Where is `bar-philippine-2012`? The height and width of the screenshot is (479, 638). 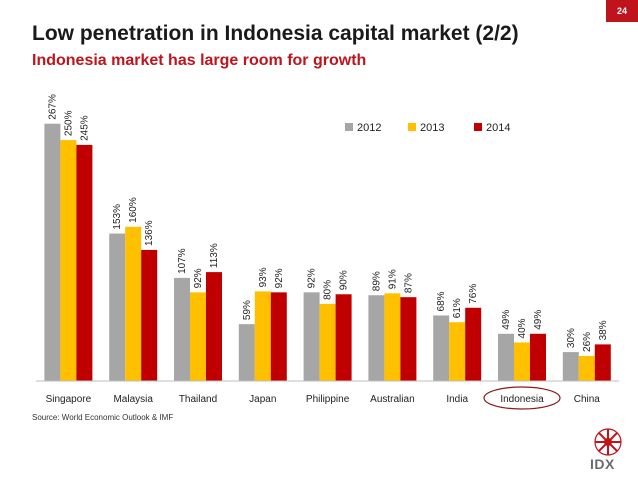 bar-philippine-2012 is located at coordinates (311, 336).